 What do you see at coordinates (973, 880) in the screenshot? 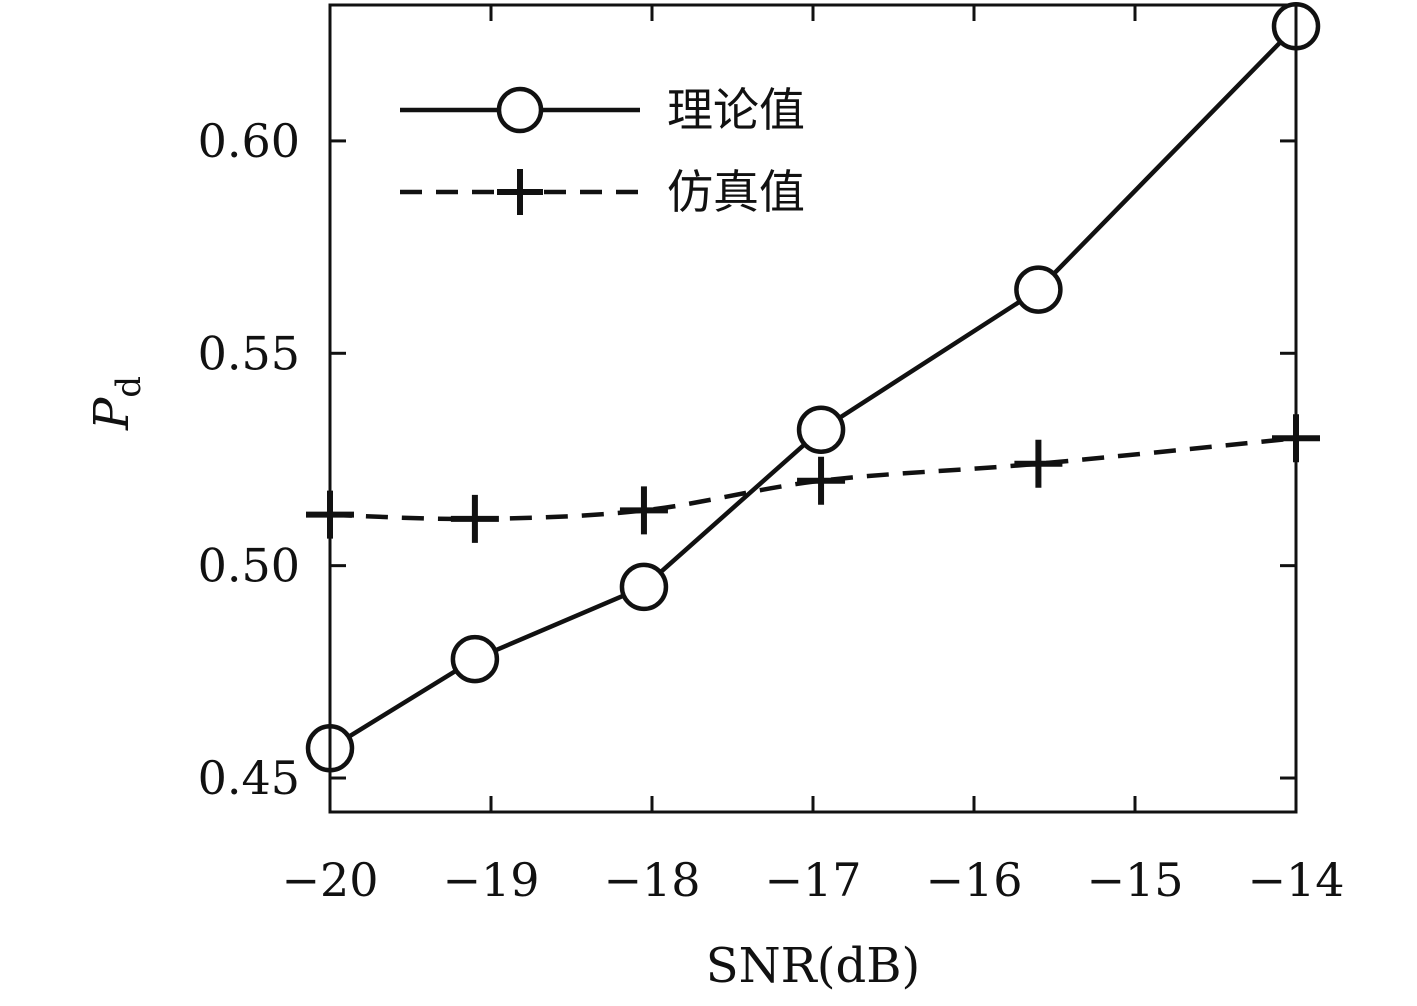
I see `x-tick-label: −16` at bounding box center [973, 880].